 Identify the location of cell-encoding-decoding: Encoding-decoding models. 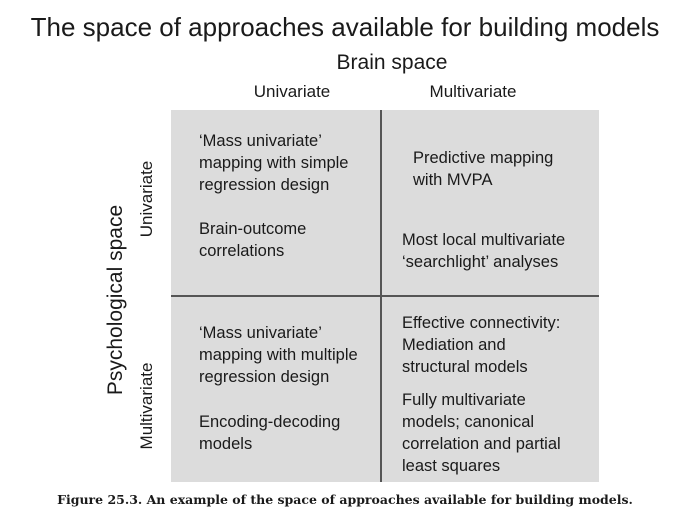
(269, 433).